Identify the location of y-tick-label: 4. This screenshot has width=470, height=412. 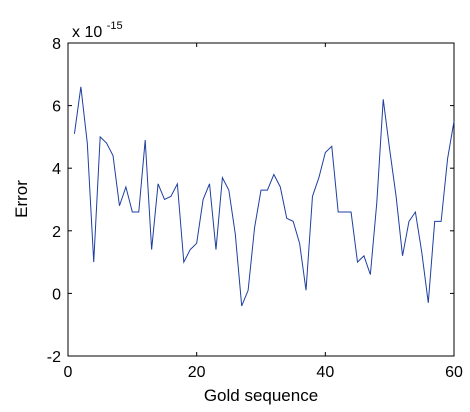
(56, 169).